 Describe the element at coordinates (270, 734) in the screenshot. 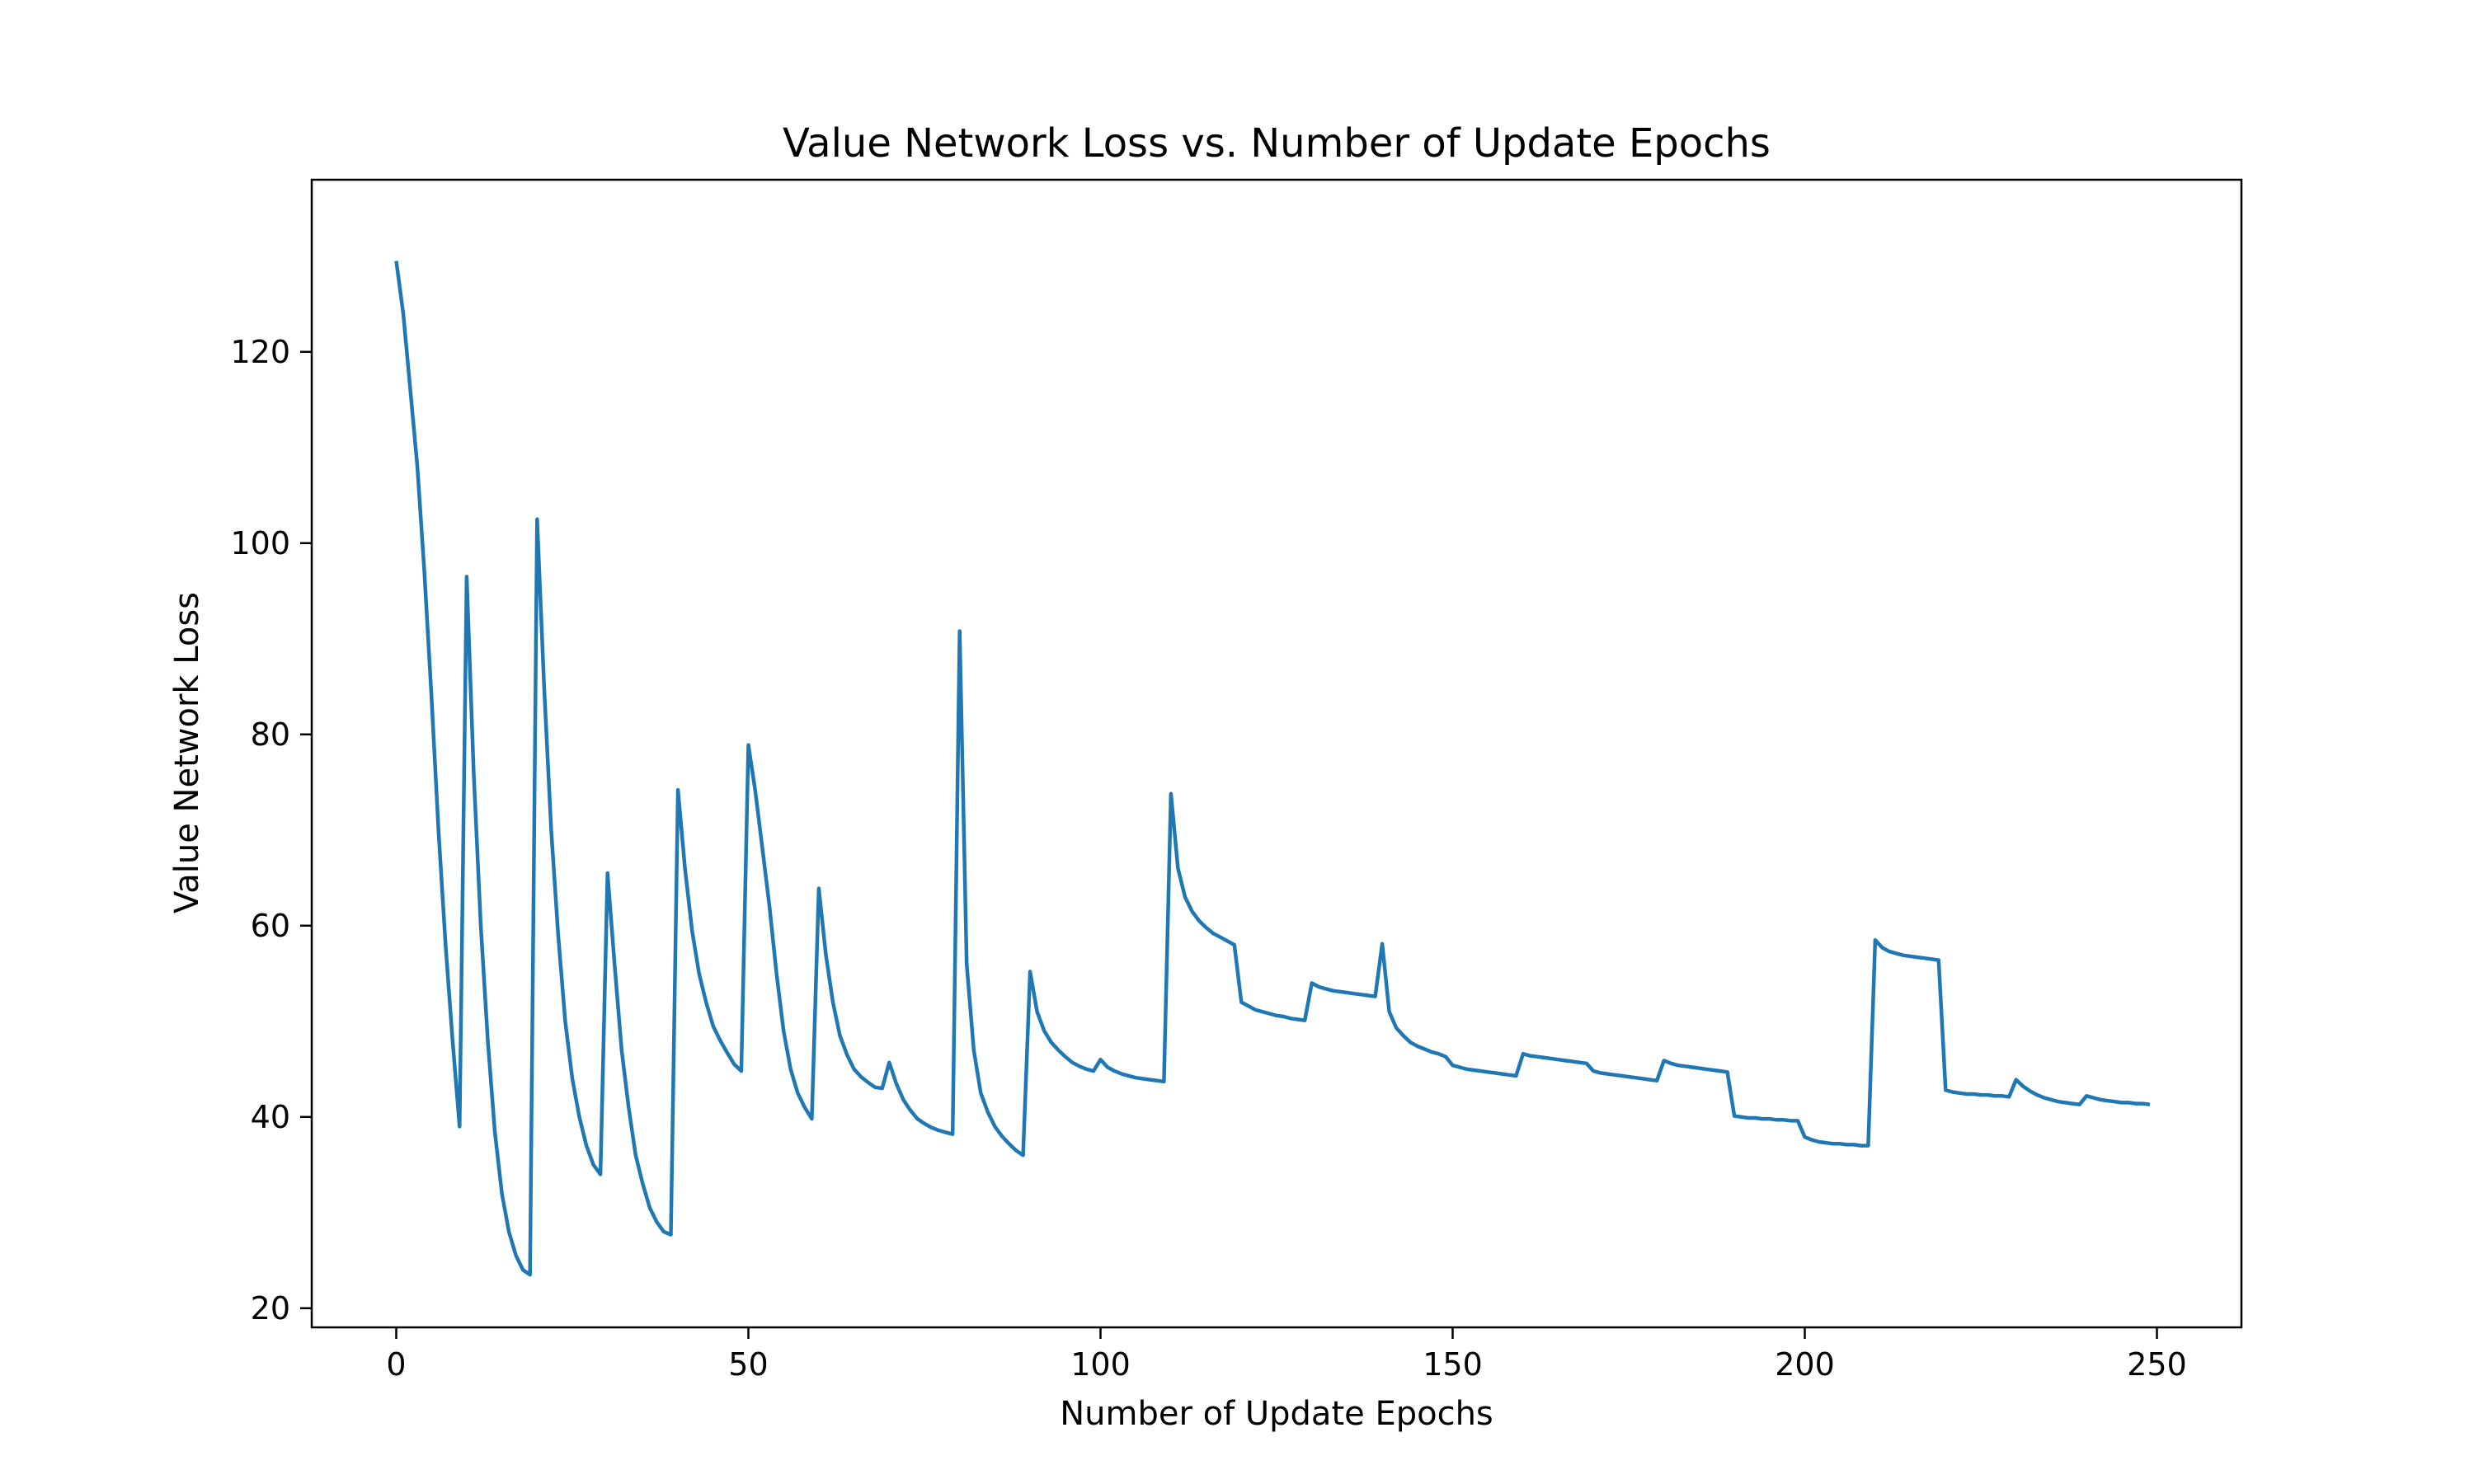

I see `y-tick-label: 80` at that location.